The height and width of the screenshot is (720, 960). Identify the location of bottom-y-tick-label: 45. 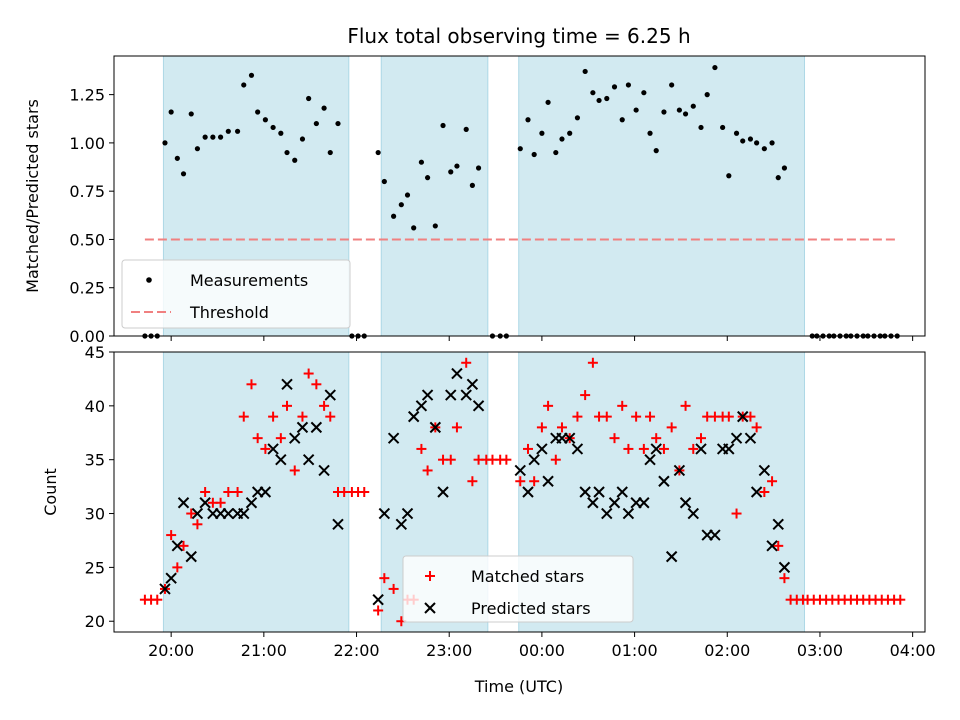
(95, 352).